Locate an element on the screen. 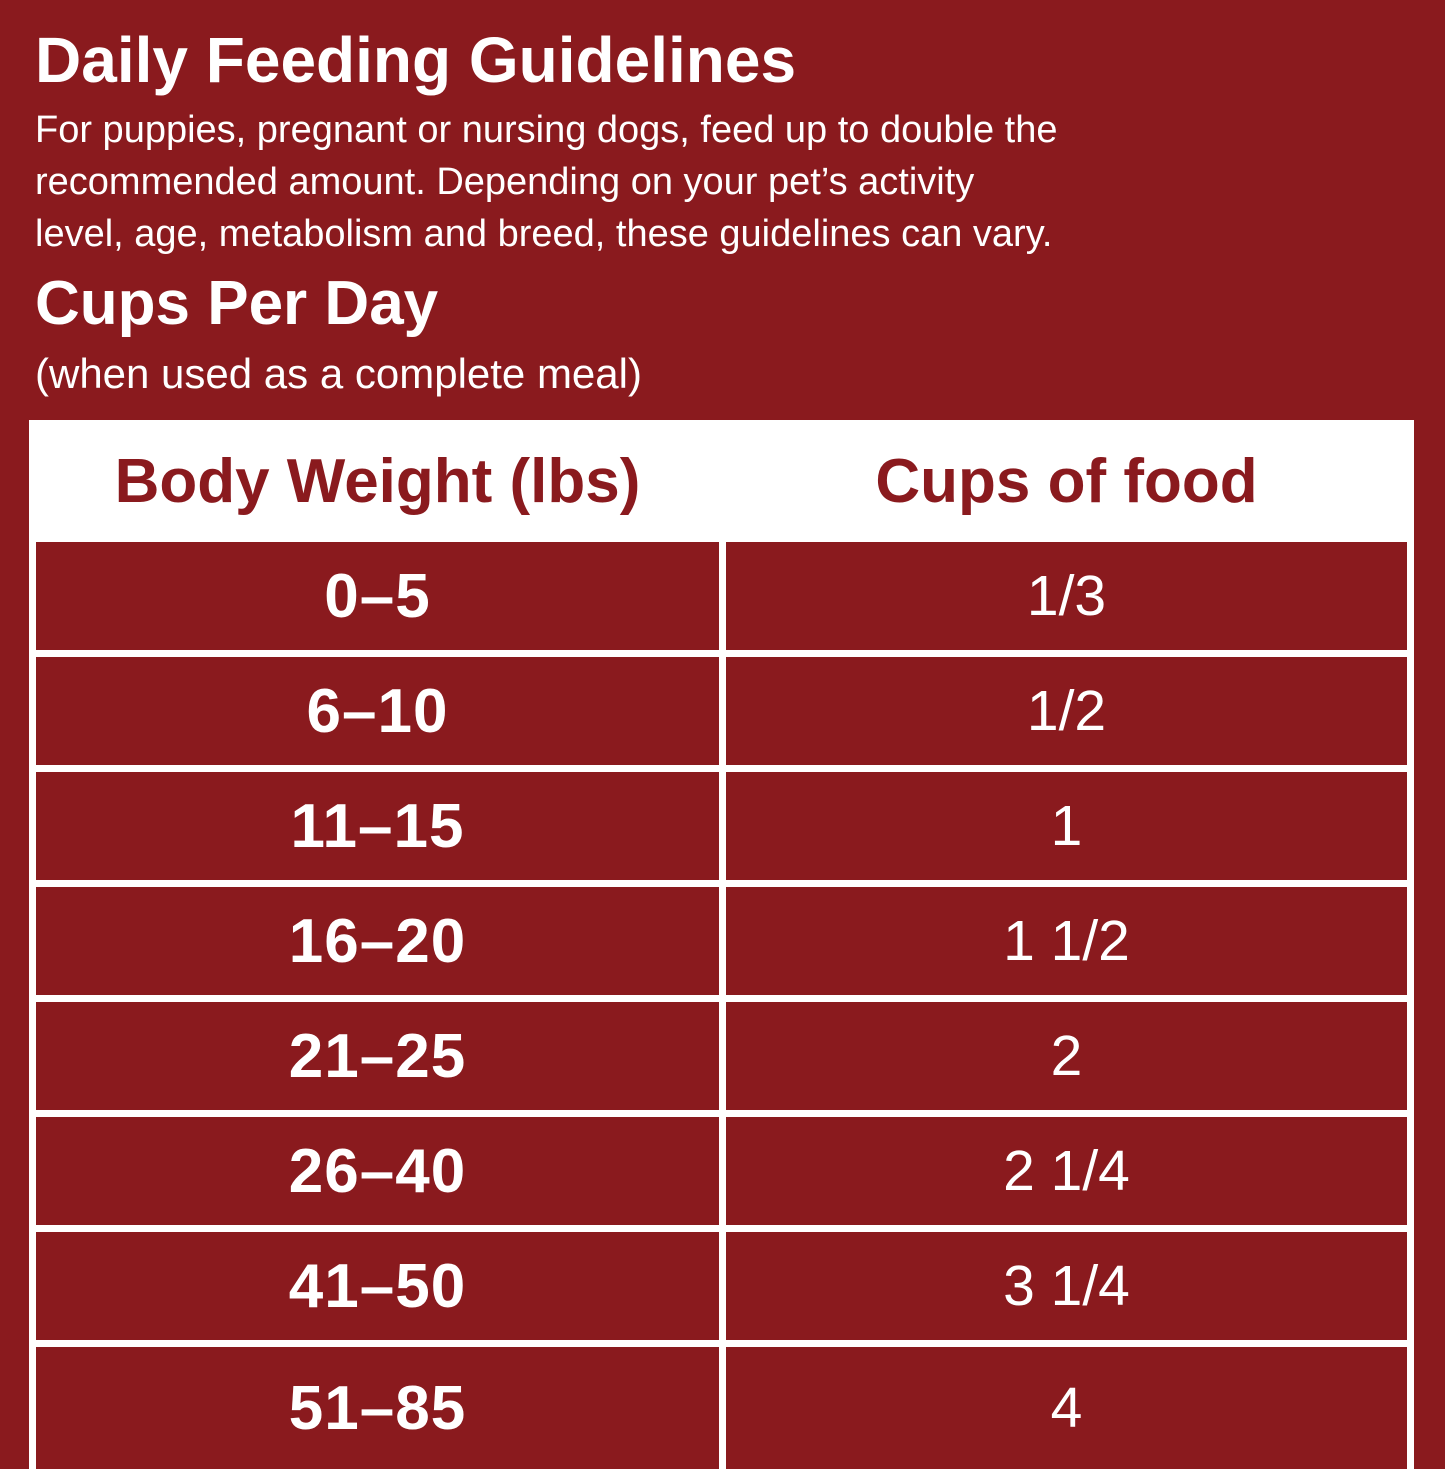 This screenshot has width=1445, height=1469. header-cell-cups-of-food: Cups of food is located at coordinates (1066, 481).